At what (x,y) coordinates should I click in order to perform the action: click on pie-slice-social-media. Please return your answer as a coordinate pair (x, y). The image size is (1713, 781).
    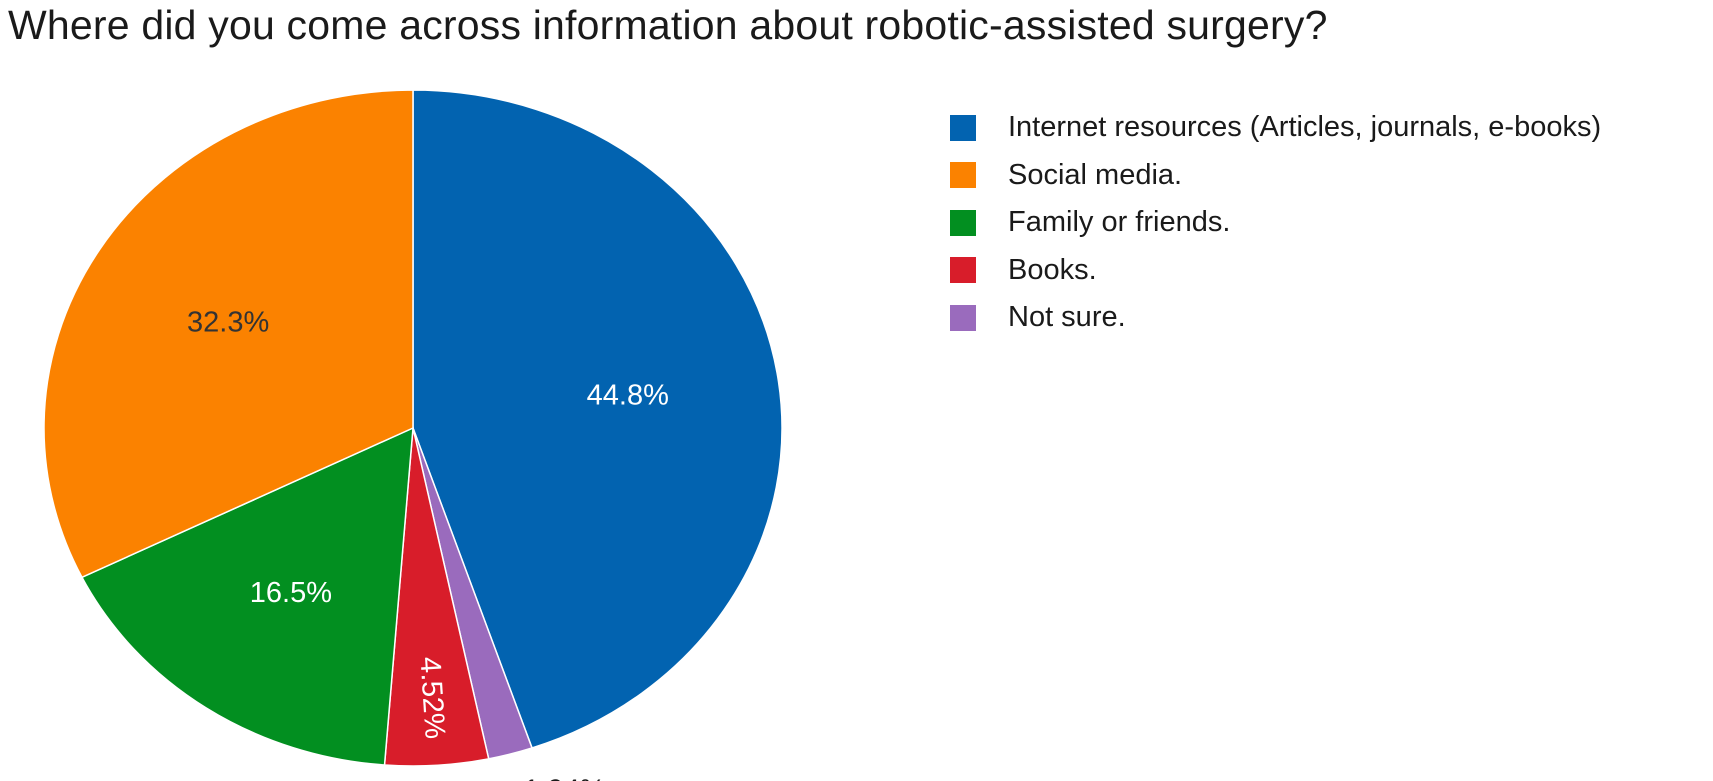
    Looking at the image, I should click on (228, 334).